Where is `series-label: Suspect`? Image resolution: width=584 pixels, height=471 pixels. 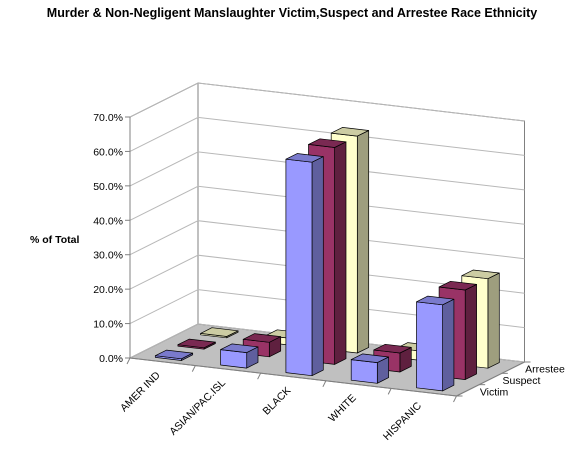
series-label: Suspect is located at coordinates (522, 381).